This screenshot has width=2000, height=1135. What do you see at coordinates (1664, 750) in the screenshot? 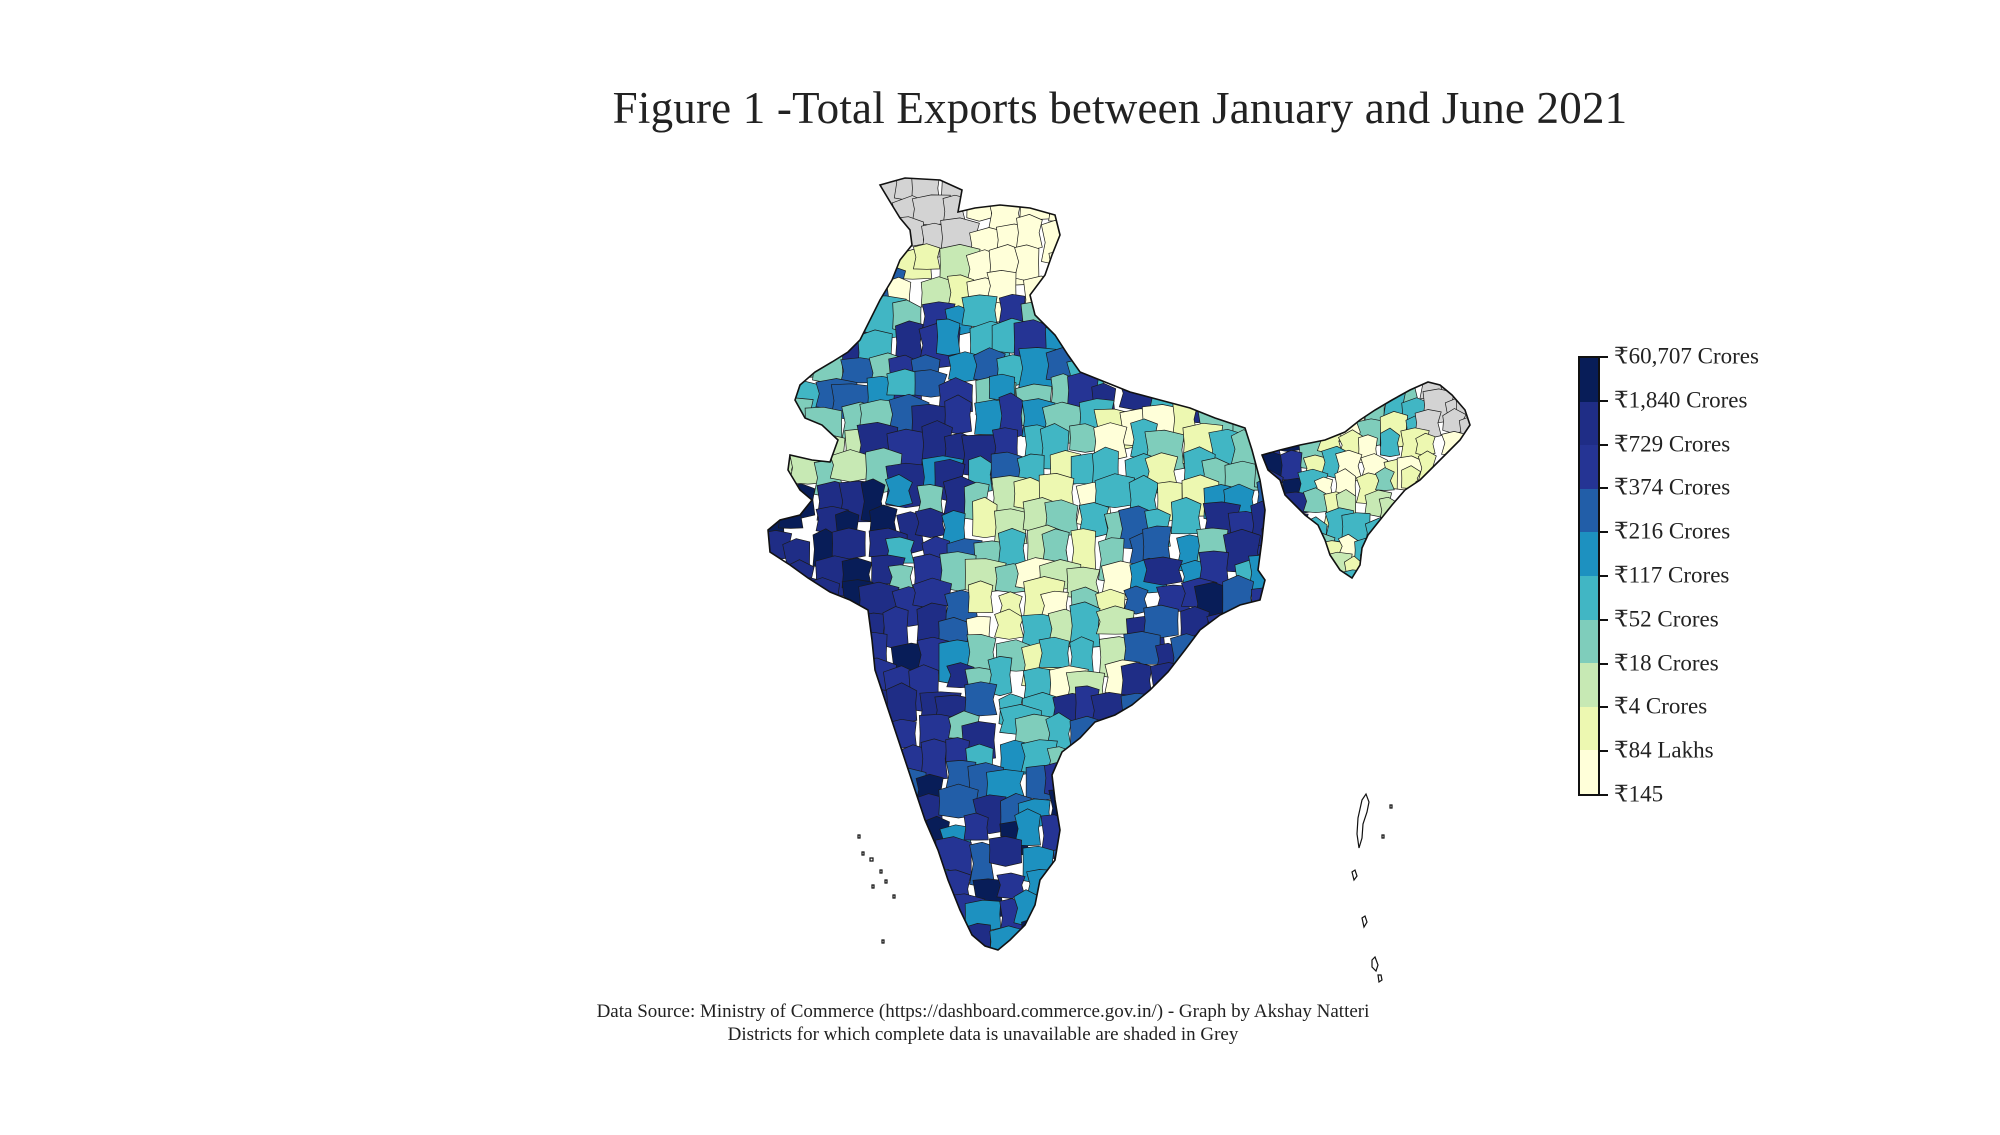
I see `colorbar-tick-label: ₹84 Lakhs` at bounding box center [1664, 750].